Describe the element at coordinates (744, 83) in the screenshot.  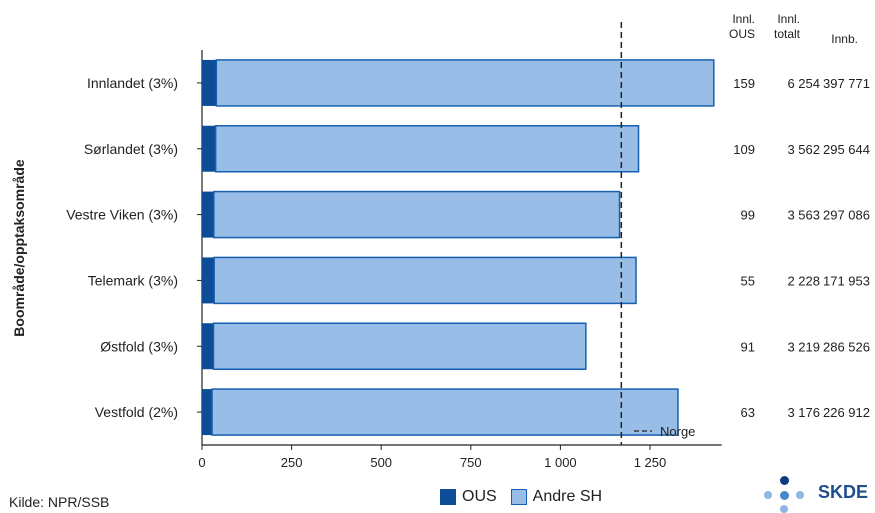
I see `table-cell: 159` at that location.